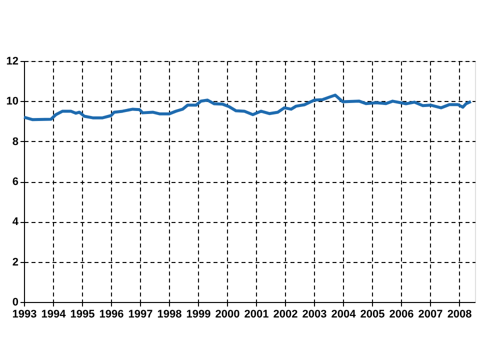 This screenshot has height=337, width=497. I want to click on x-tick-label: 2005, so click(372, 314).